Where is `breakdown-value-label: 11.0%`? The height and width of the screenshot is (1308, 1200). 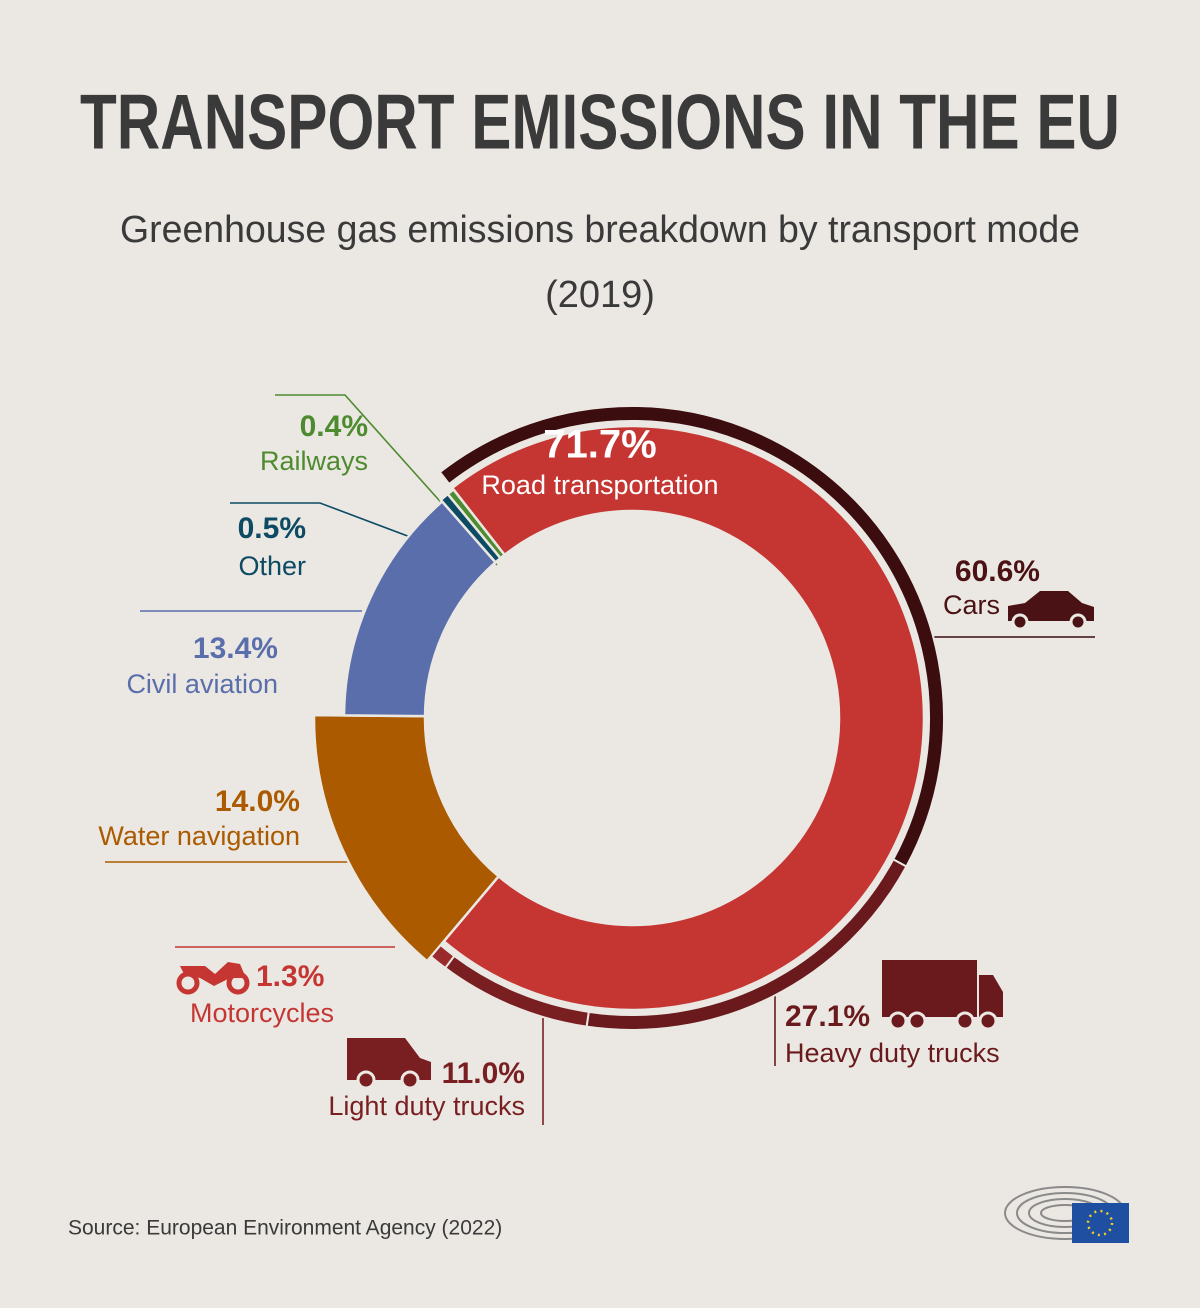 breakdown-value-label: 11.0% is located at coordinates (483, 1073).